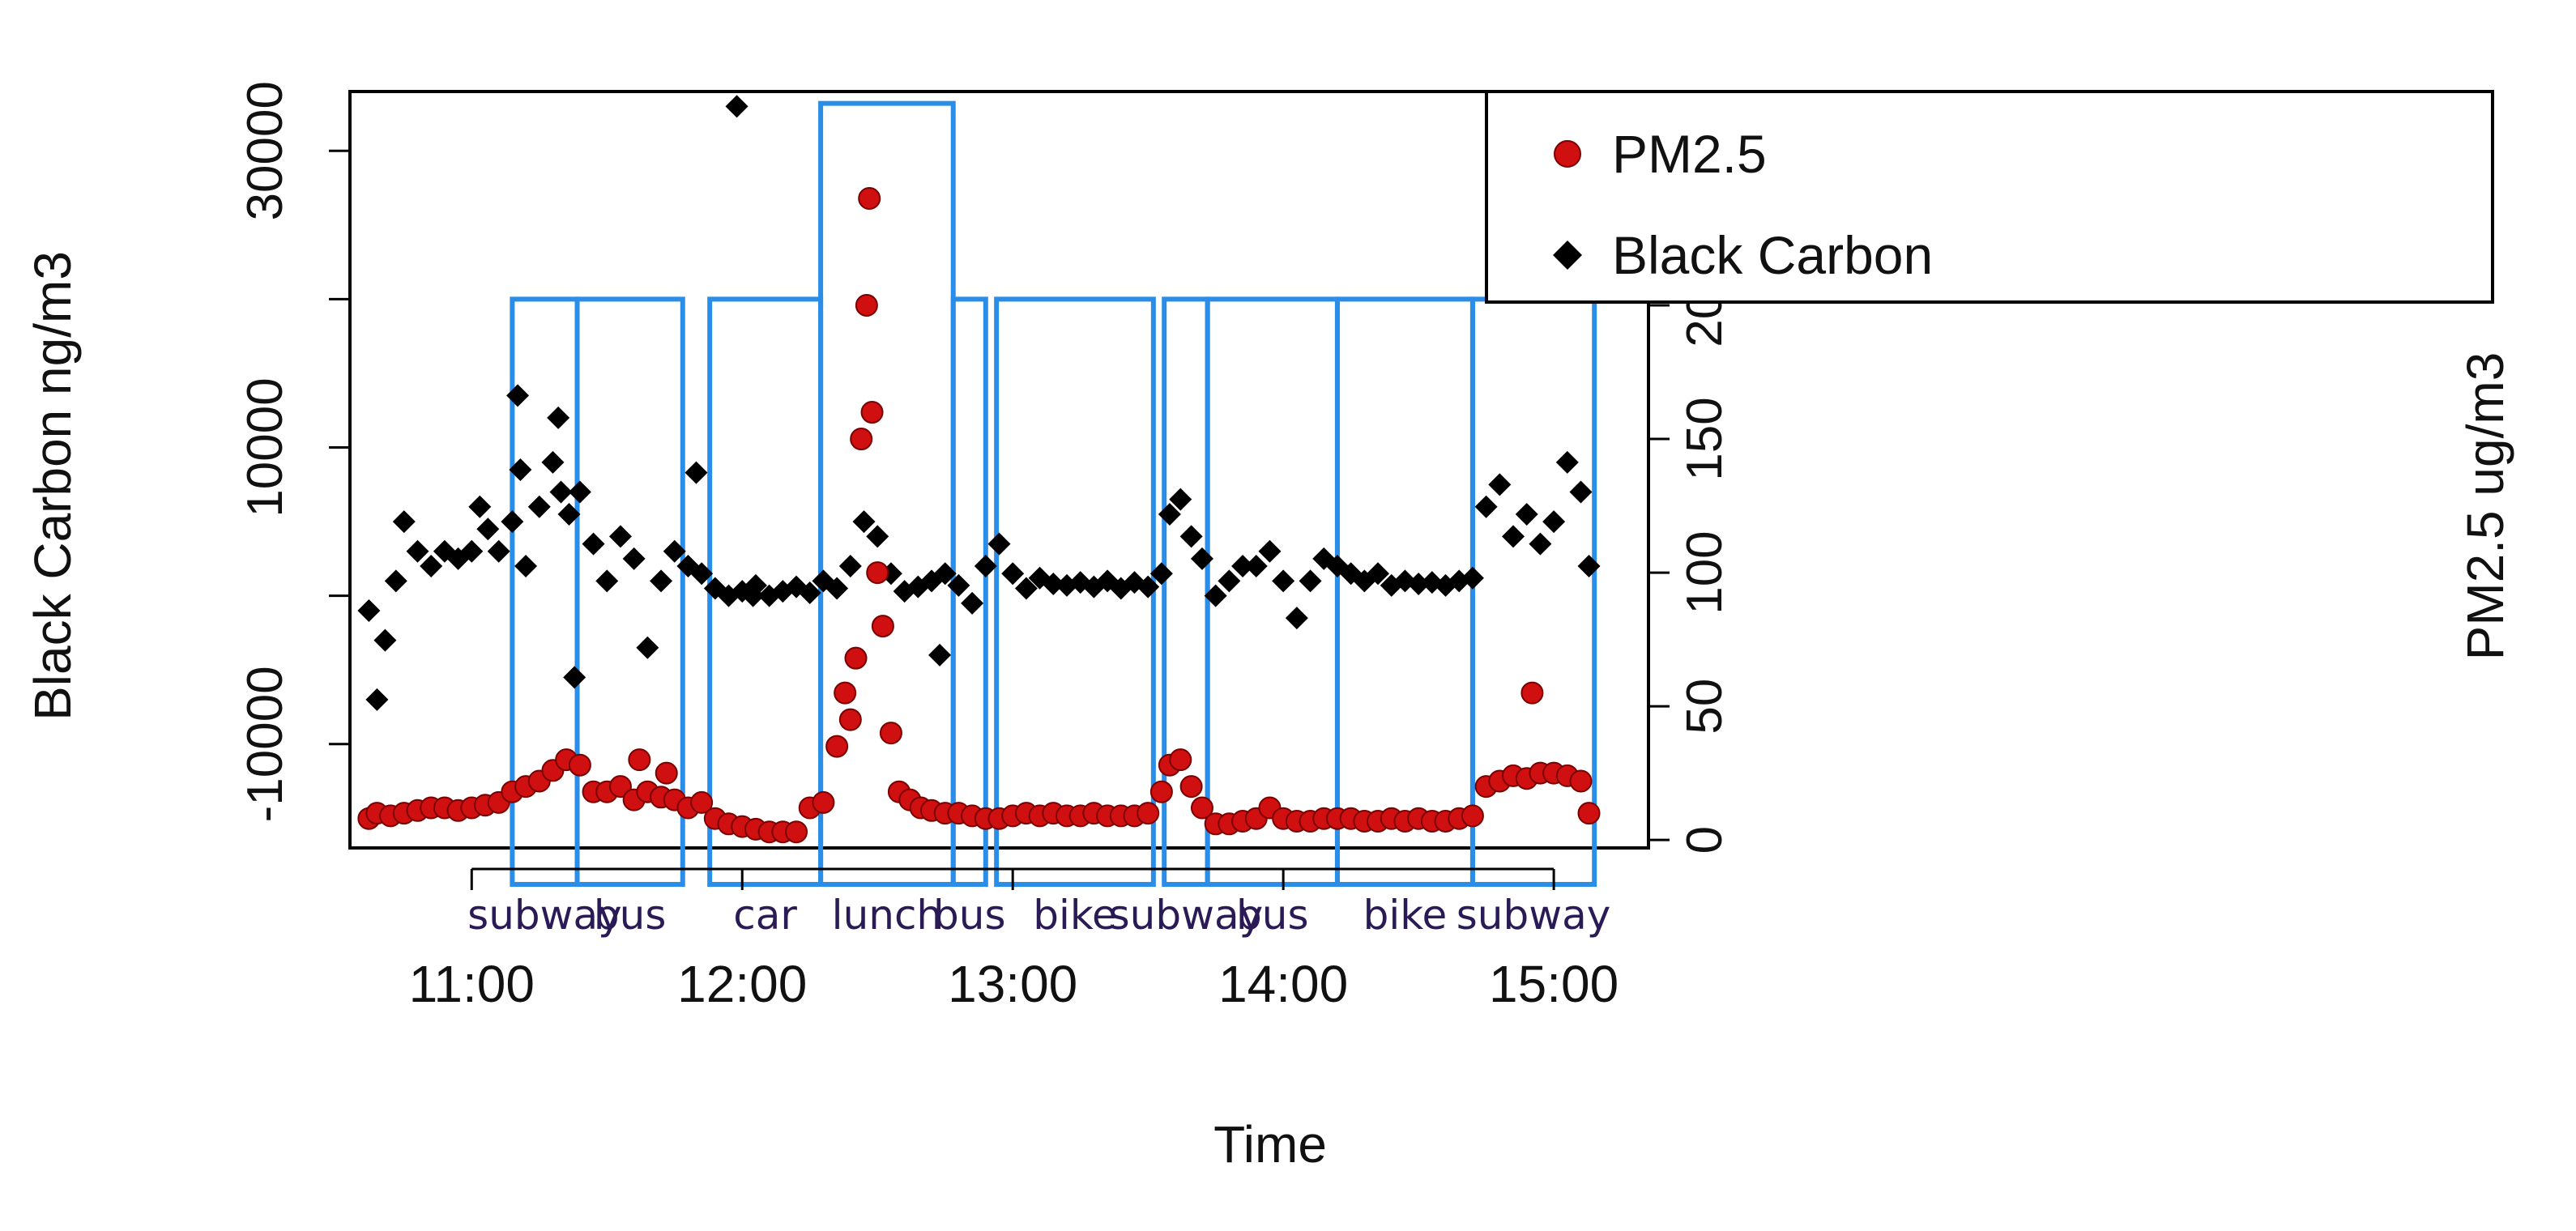 This screenshot has height=1231, width=2576. I want to click on right-tick-label: 0, so click(1705, 840).